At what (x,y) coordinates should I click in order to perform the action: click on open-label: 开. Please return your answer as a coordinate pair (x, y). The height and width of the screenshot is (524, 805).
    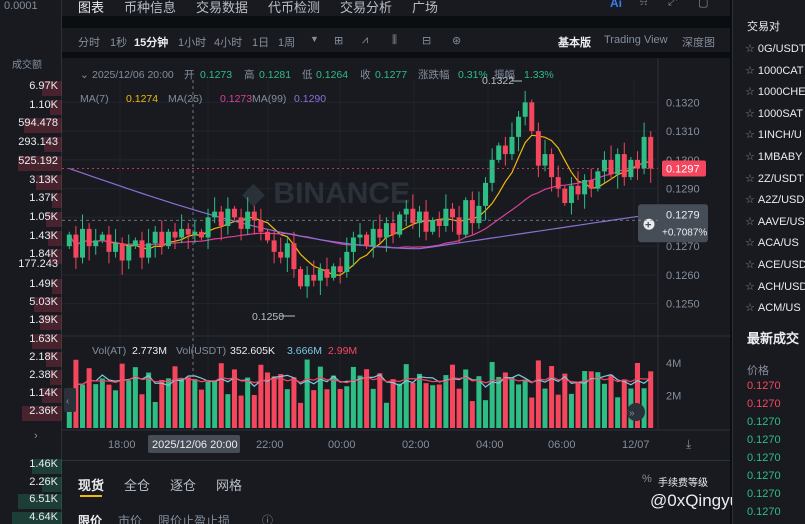
    Looking at the image, I should click on (189, 75).